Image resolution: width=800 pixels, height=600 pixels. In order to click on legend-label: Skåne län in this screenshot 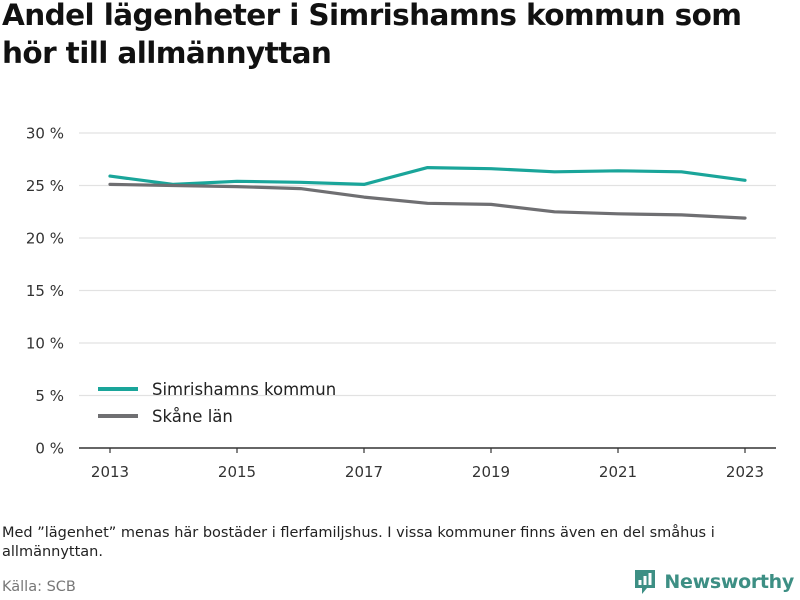, I will do `click(192, 416)`.